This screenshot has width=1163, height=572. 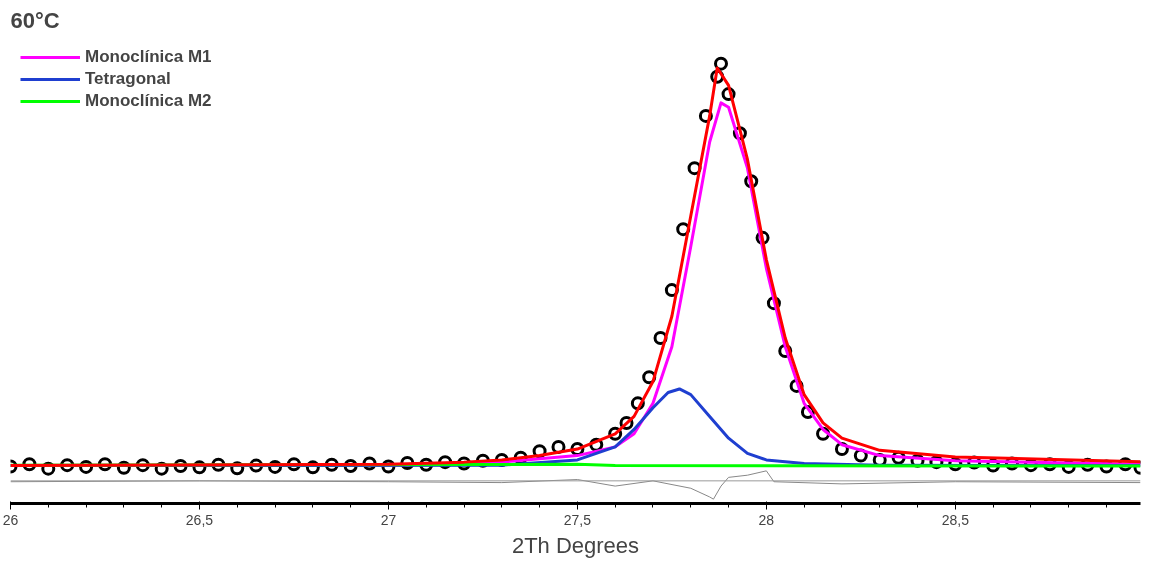 I want to click on x-tick-label: 26,5, so click(x=199, y=519).